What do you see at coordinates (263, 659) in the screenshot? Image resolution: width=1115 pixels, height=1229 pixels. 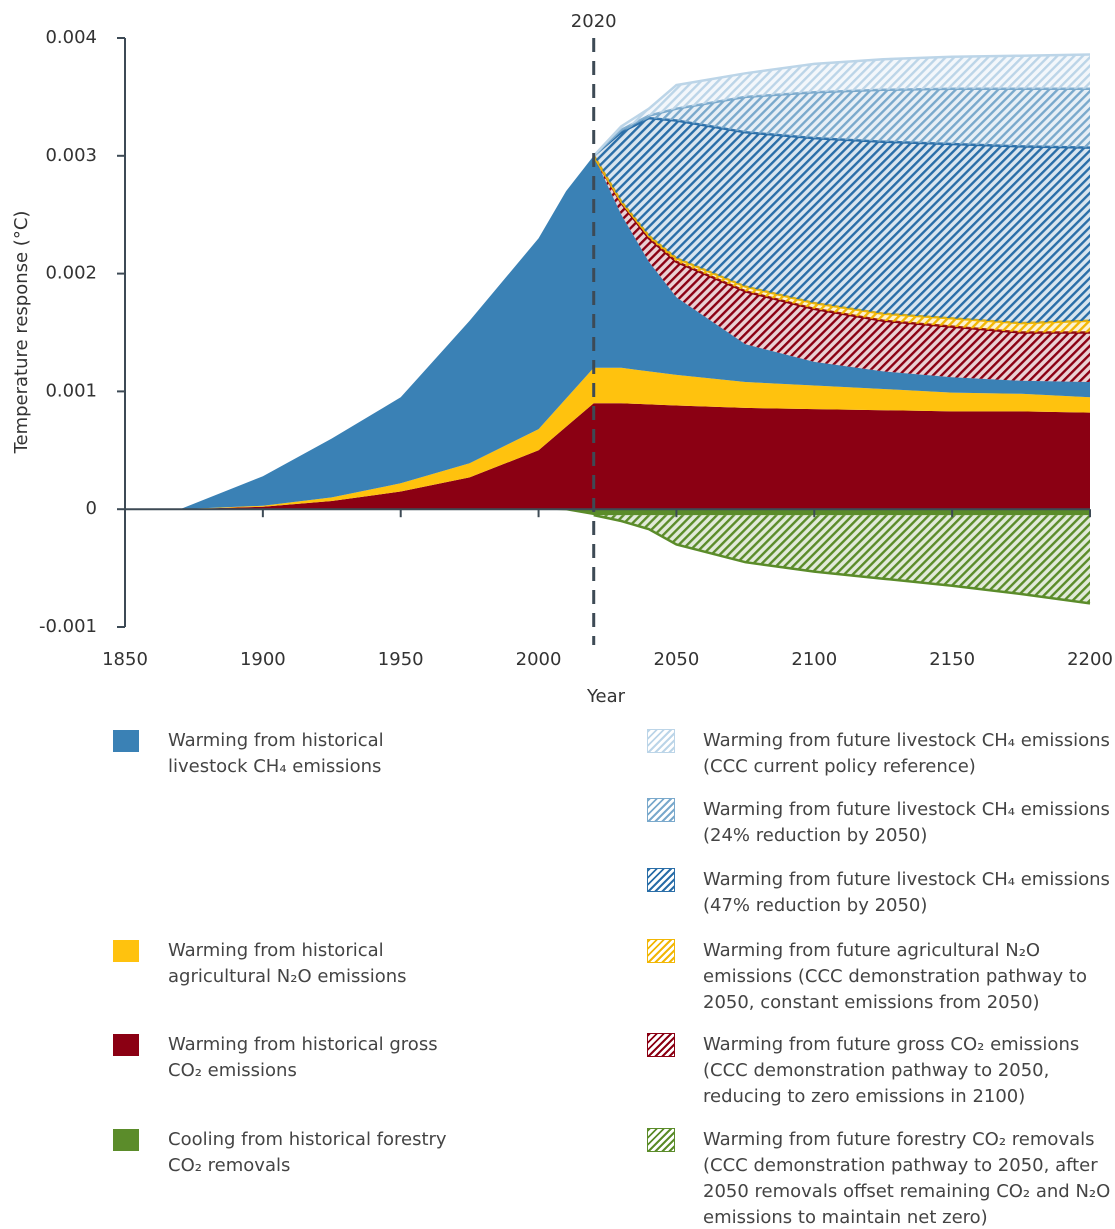 I see `x-tick-label: 1900` at bounding box center [263, 659].